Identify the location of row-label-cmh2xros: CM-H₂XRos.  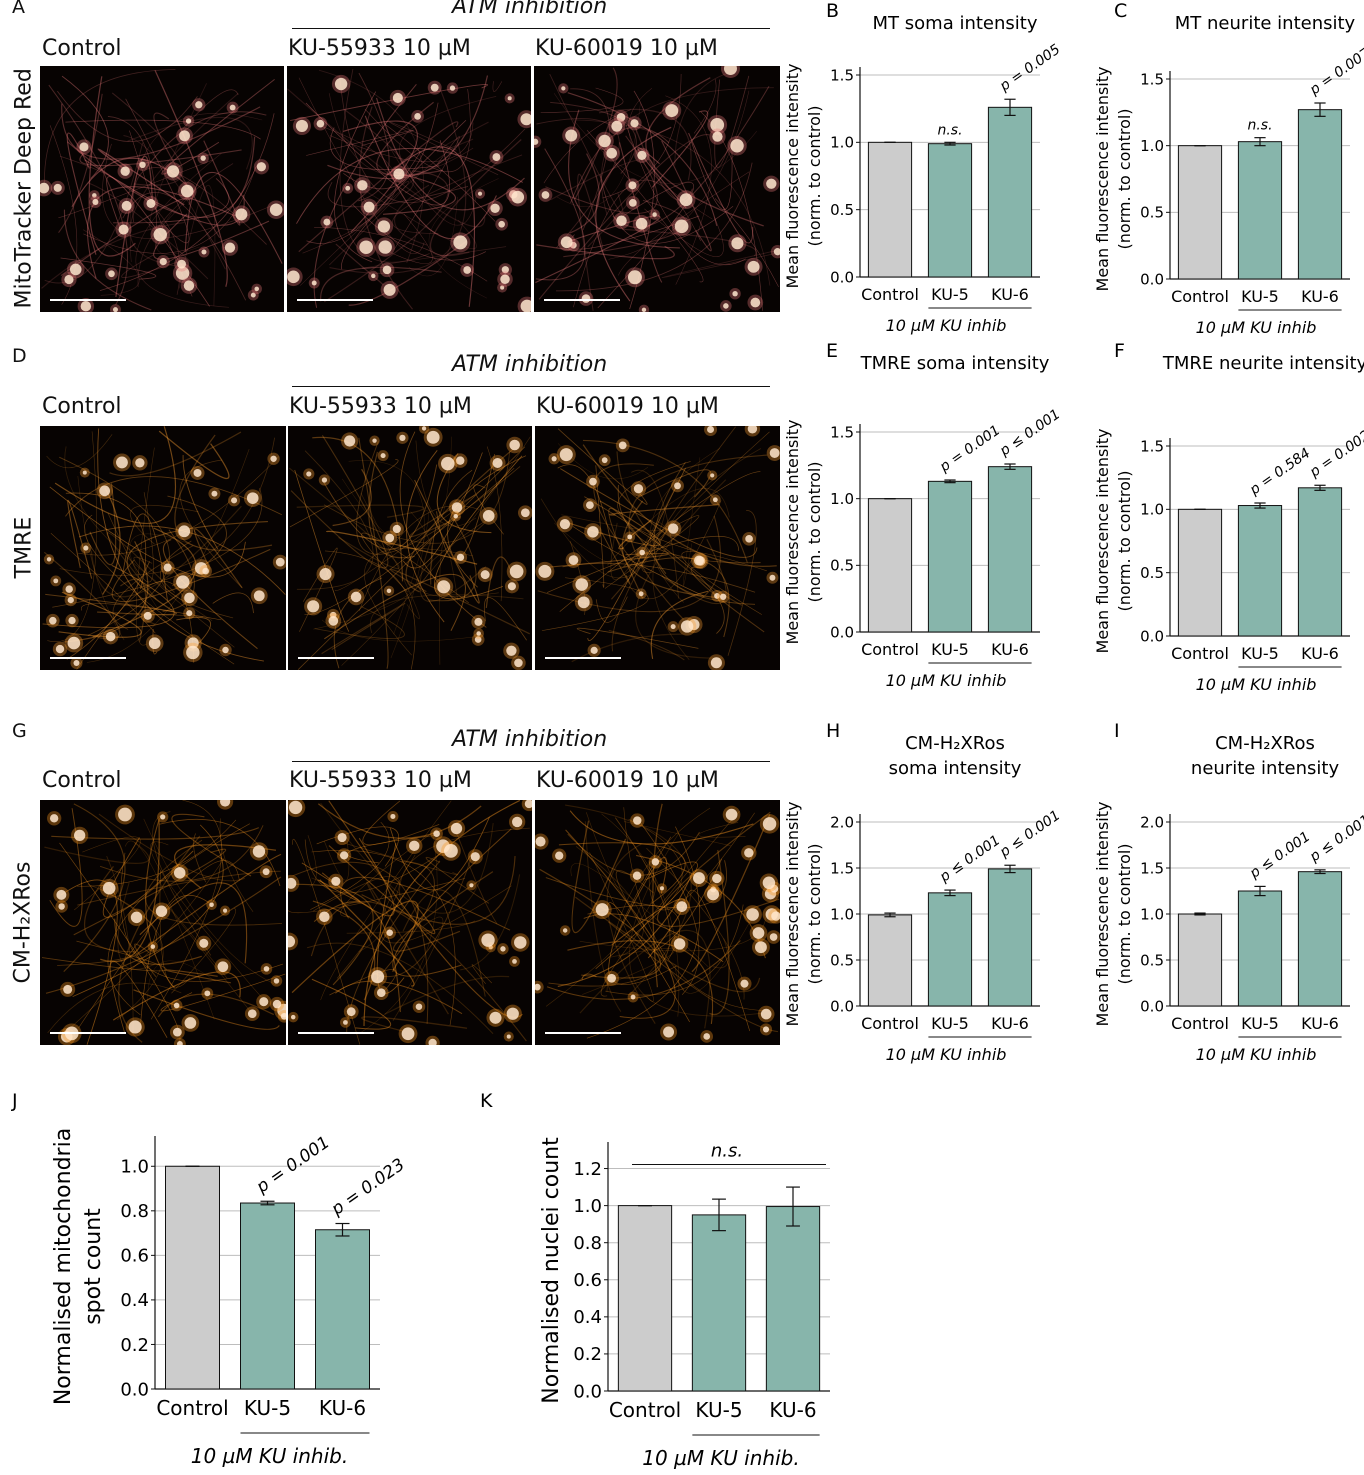
(23, 922).